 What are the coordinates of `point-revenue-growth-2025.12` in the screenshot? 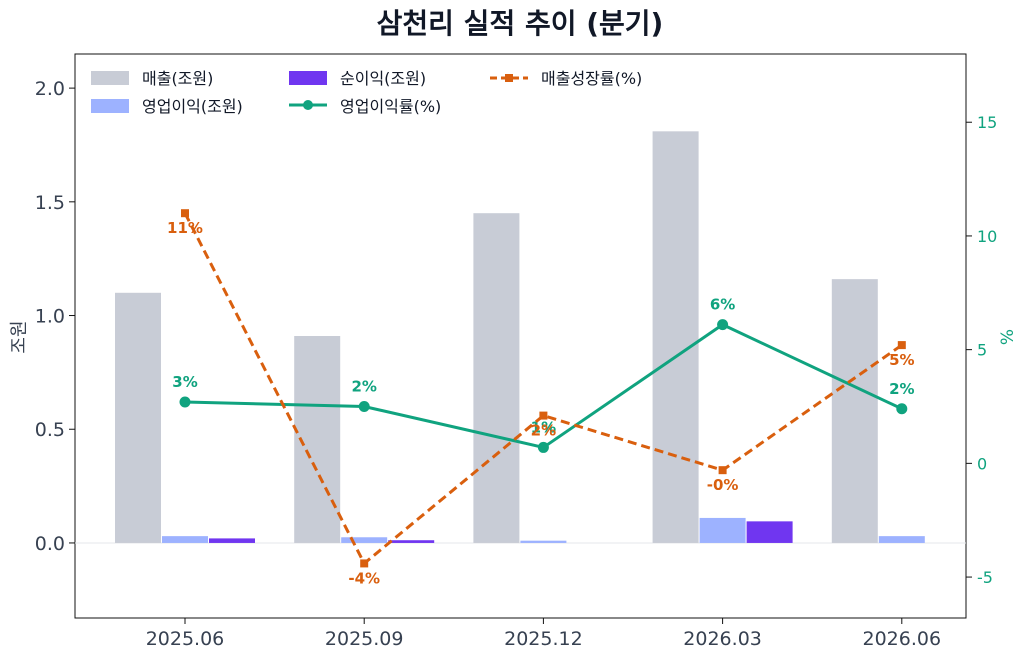 It's located at (543, 415).